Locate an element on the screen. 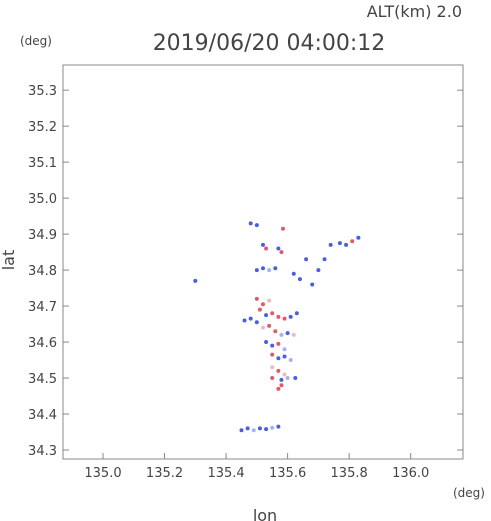 The width and height of the screenshot is (491, 521). y-tick-label: 35.2 is located at coordinates (42, 127).